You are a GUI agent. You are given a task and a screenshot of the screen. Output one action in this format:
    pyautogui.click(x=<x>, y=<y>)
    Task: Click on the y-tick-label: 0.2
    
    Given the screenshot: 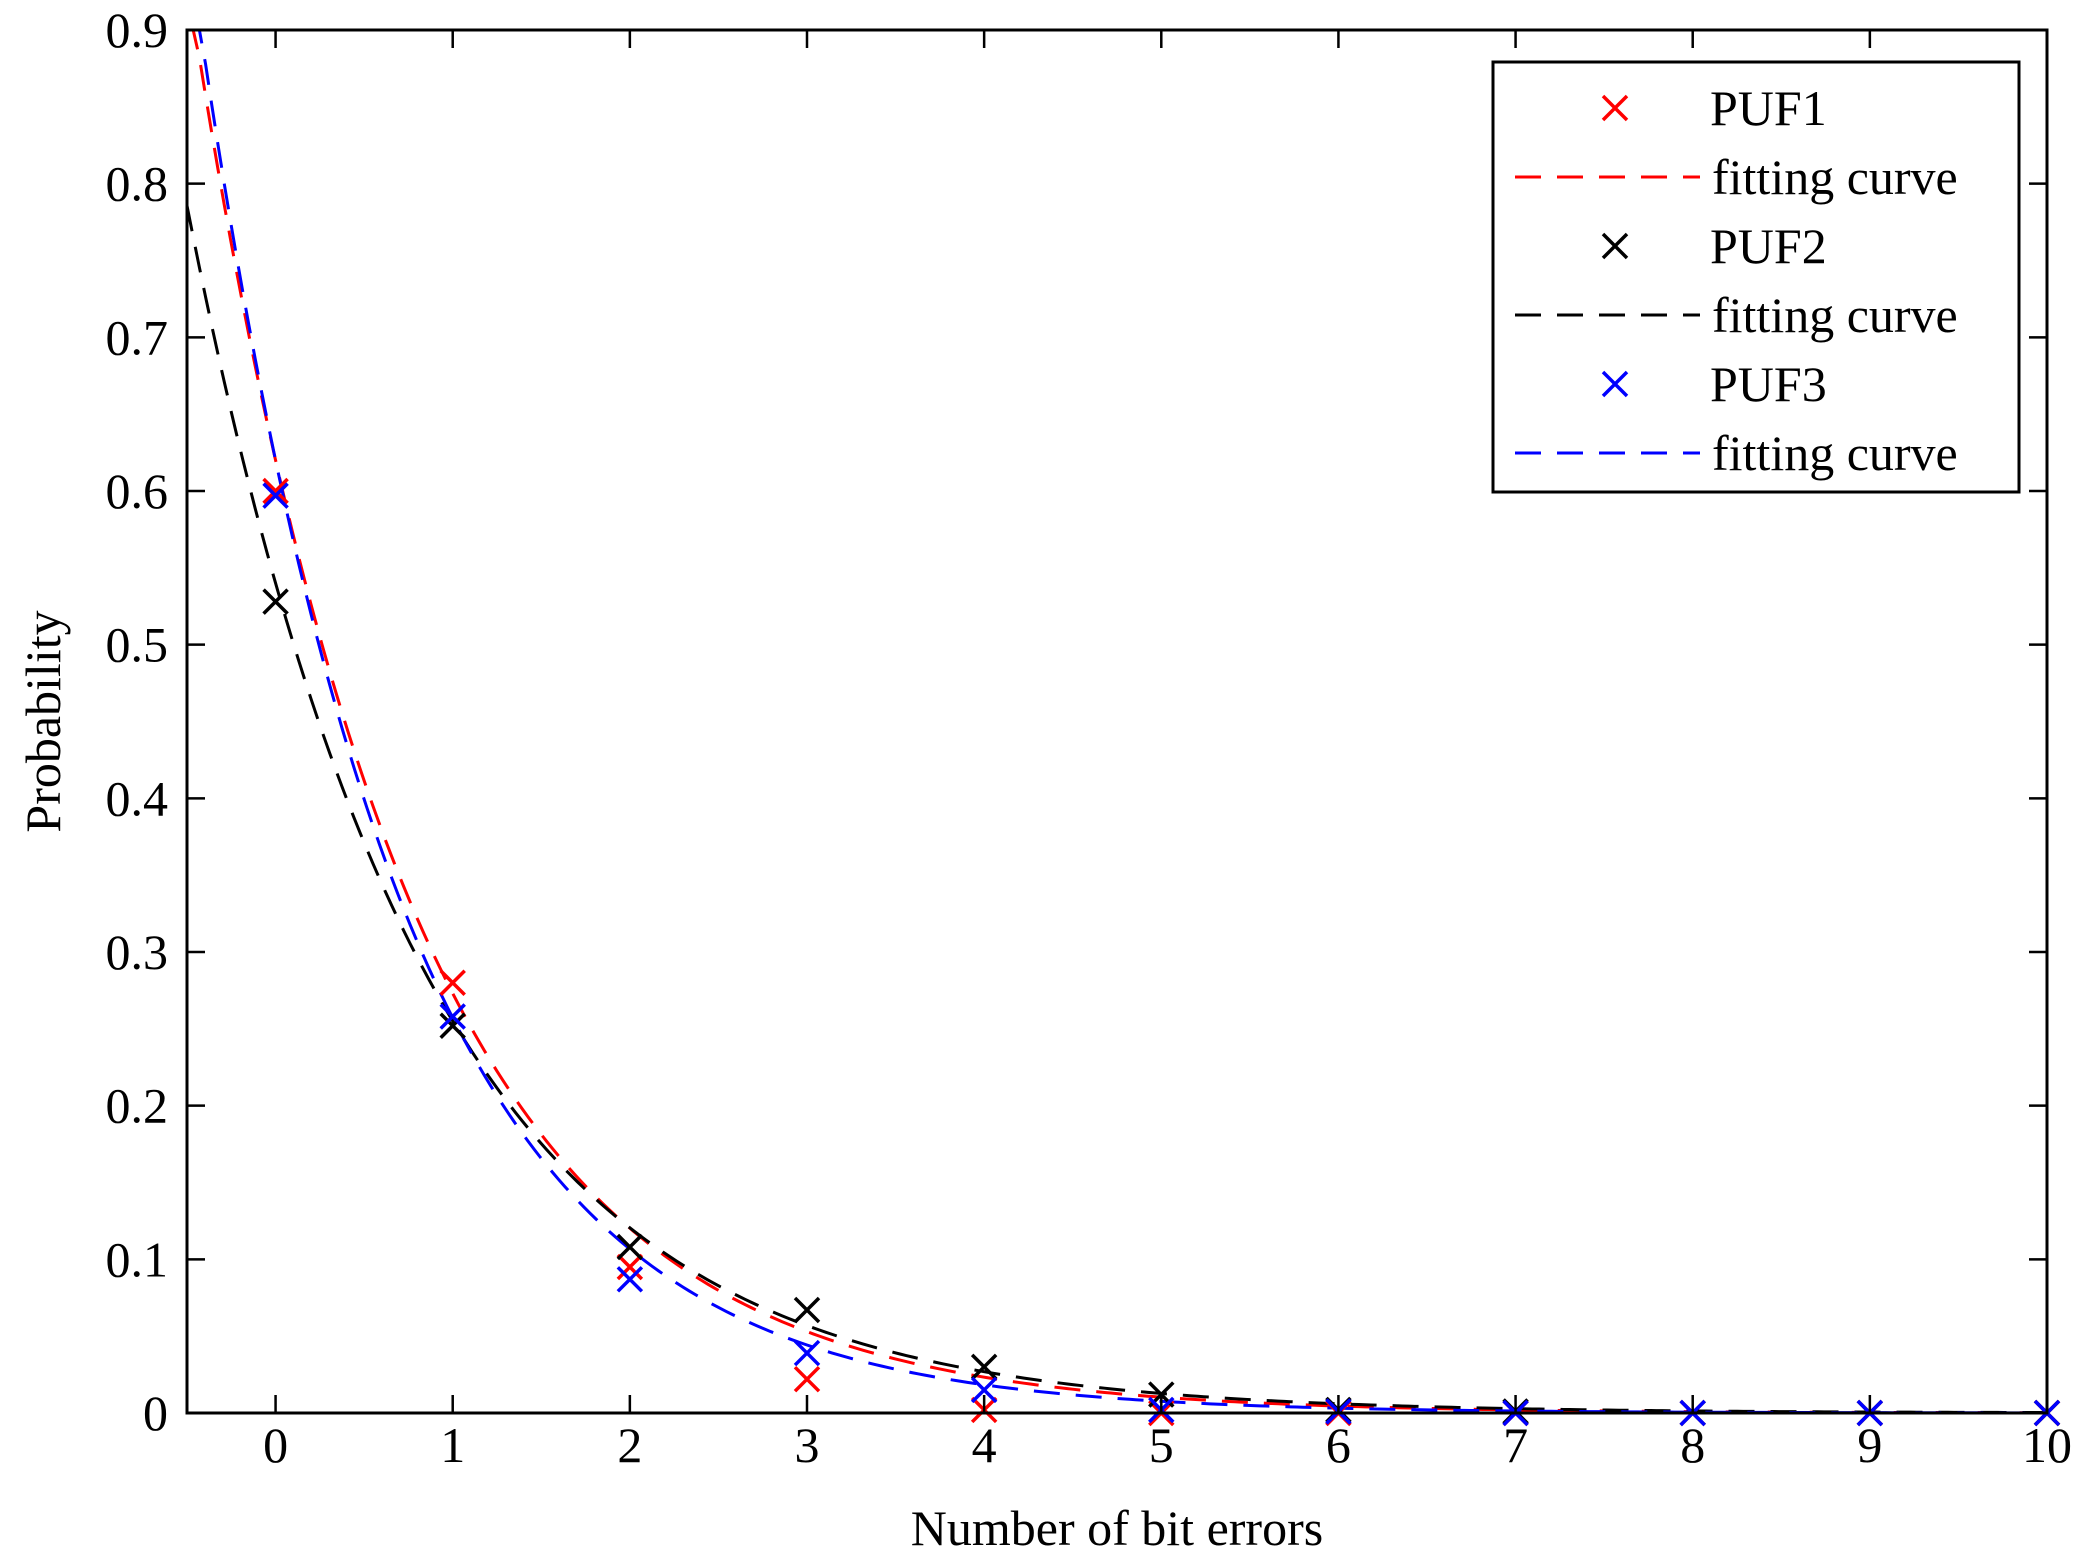 What is the action you would take?
    pyautogui.click(x=137, y=1106)
    